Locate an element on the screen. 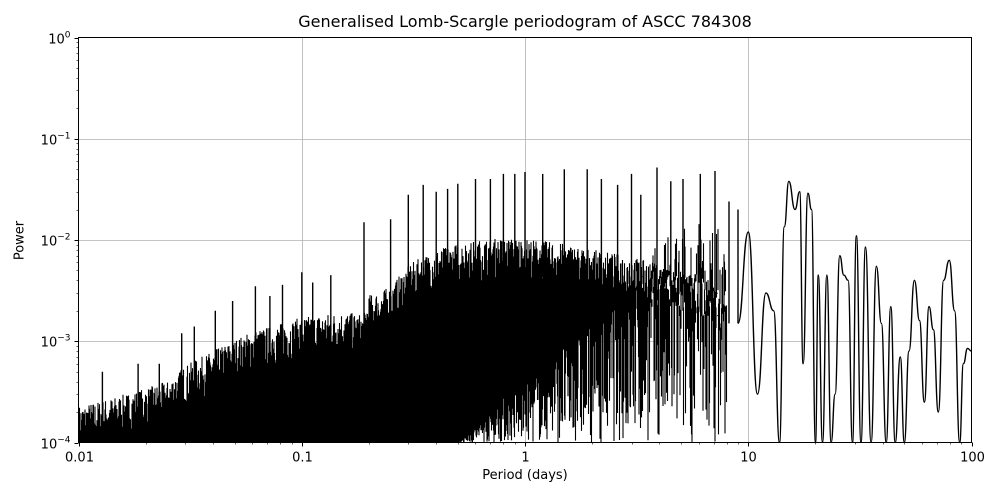 Image resolution: width=1000 pixels, height=500 pixels. x-tick-label: 10 is located at coordinates (748, 458).